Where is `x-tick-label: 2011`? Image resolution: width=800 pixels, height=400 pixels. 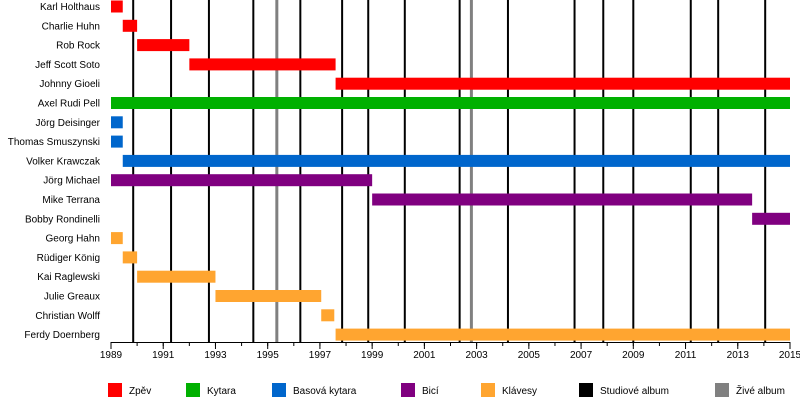 x-tick-label: 2011 is located at coordinates (686, 355).